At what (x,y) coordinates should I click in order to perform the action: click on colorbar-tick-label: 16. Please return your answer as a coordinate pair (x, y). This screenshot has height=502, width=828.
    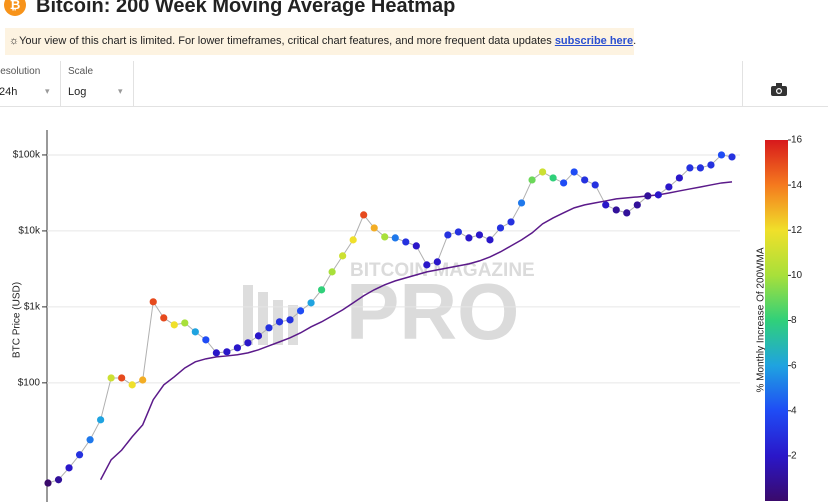
    Looking at the image, I should click on (797, 140).